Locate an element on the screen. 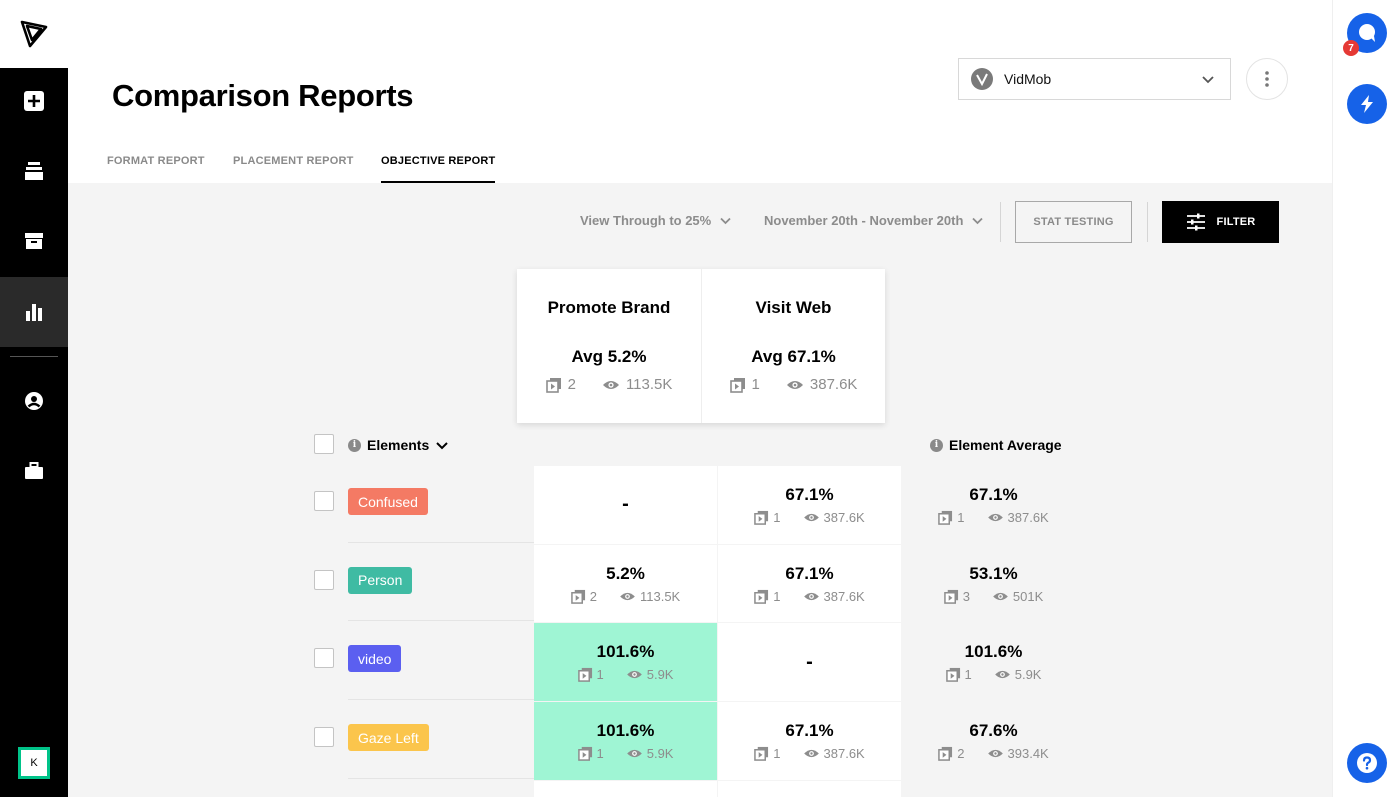 The height and width of the screenshot is (797, 1400). tab-placement-report: PLACEMENT REPORT is located at coordinates (293, 161).